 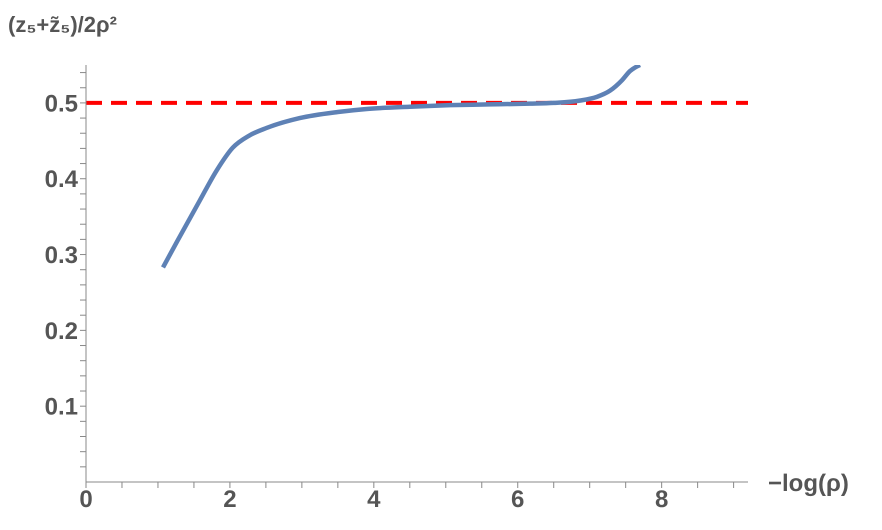 What do you see at coordinates (61, 331) in the screenshot?
I see `y-tick-label: 0.2` at bounding box center [61, 331].